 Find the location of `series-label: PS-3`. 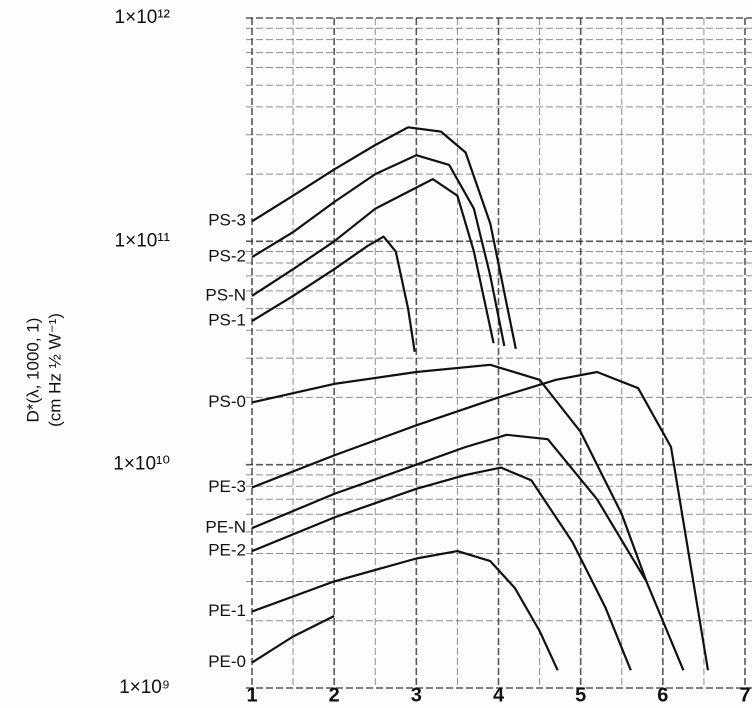

series-label: PS-3 is located at coordinates (227, 220).